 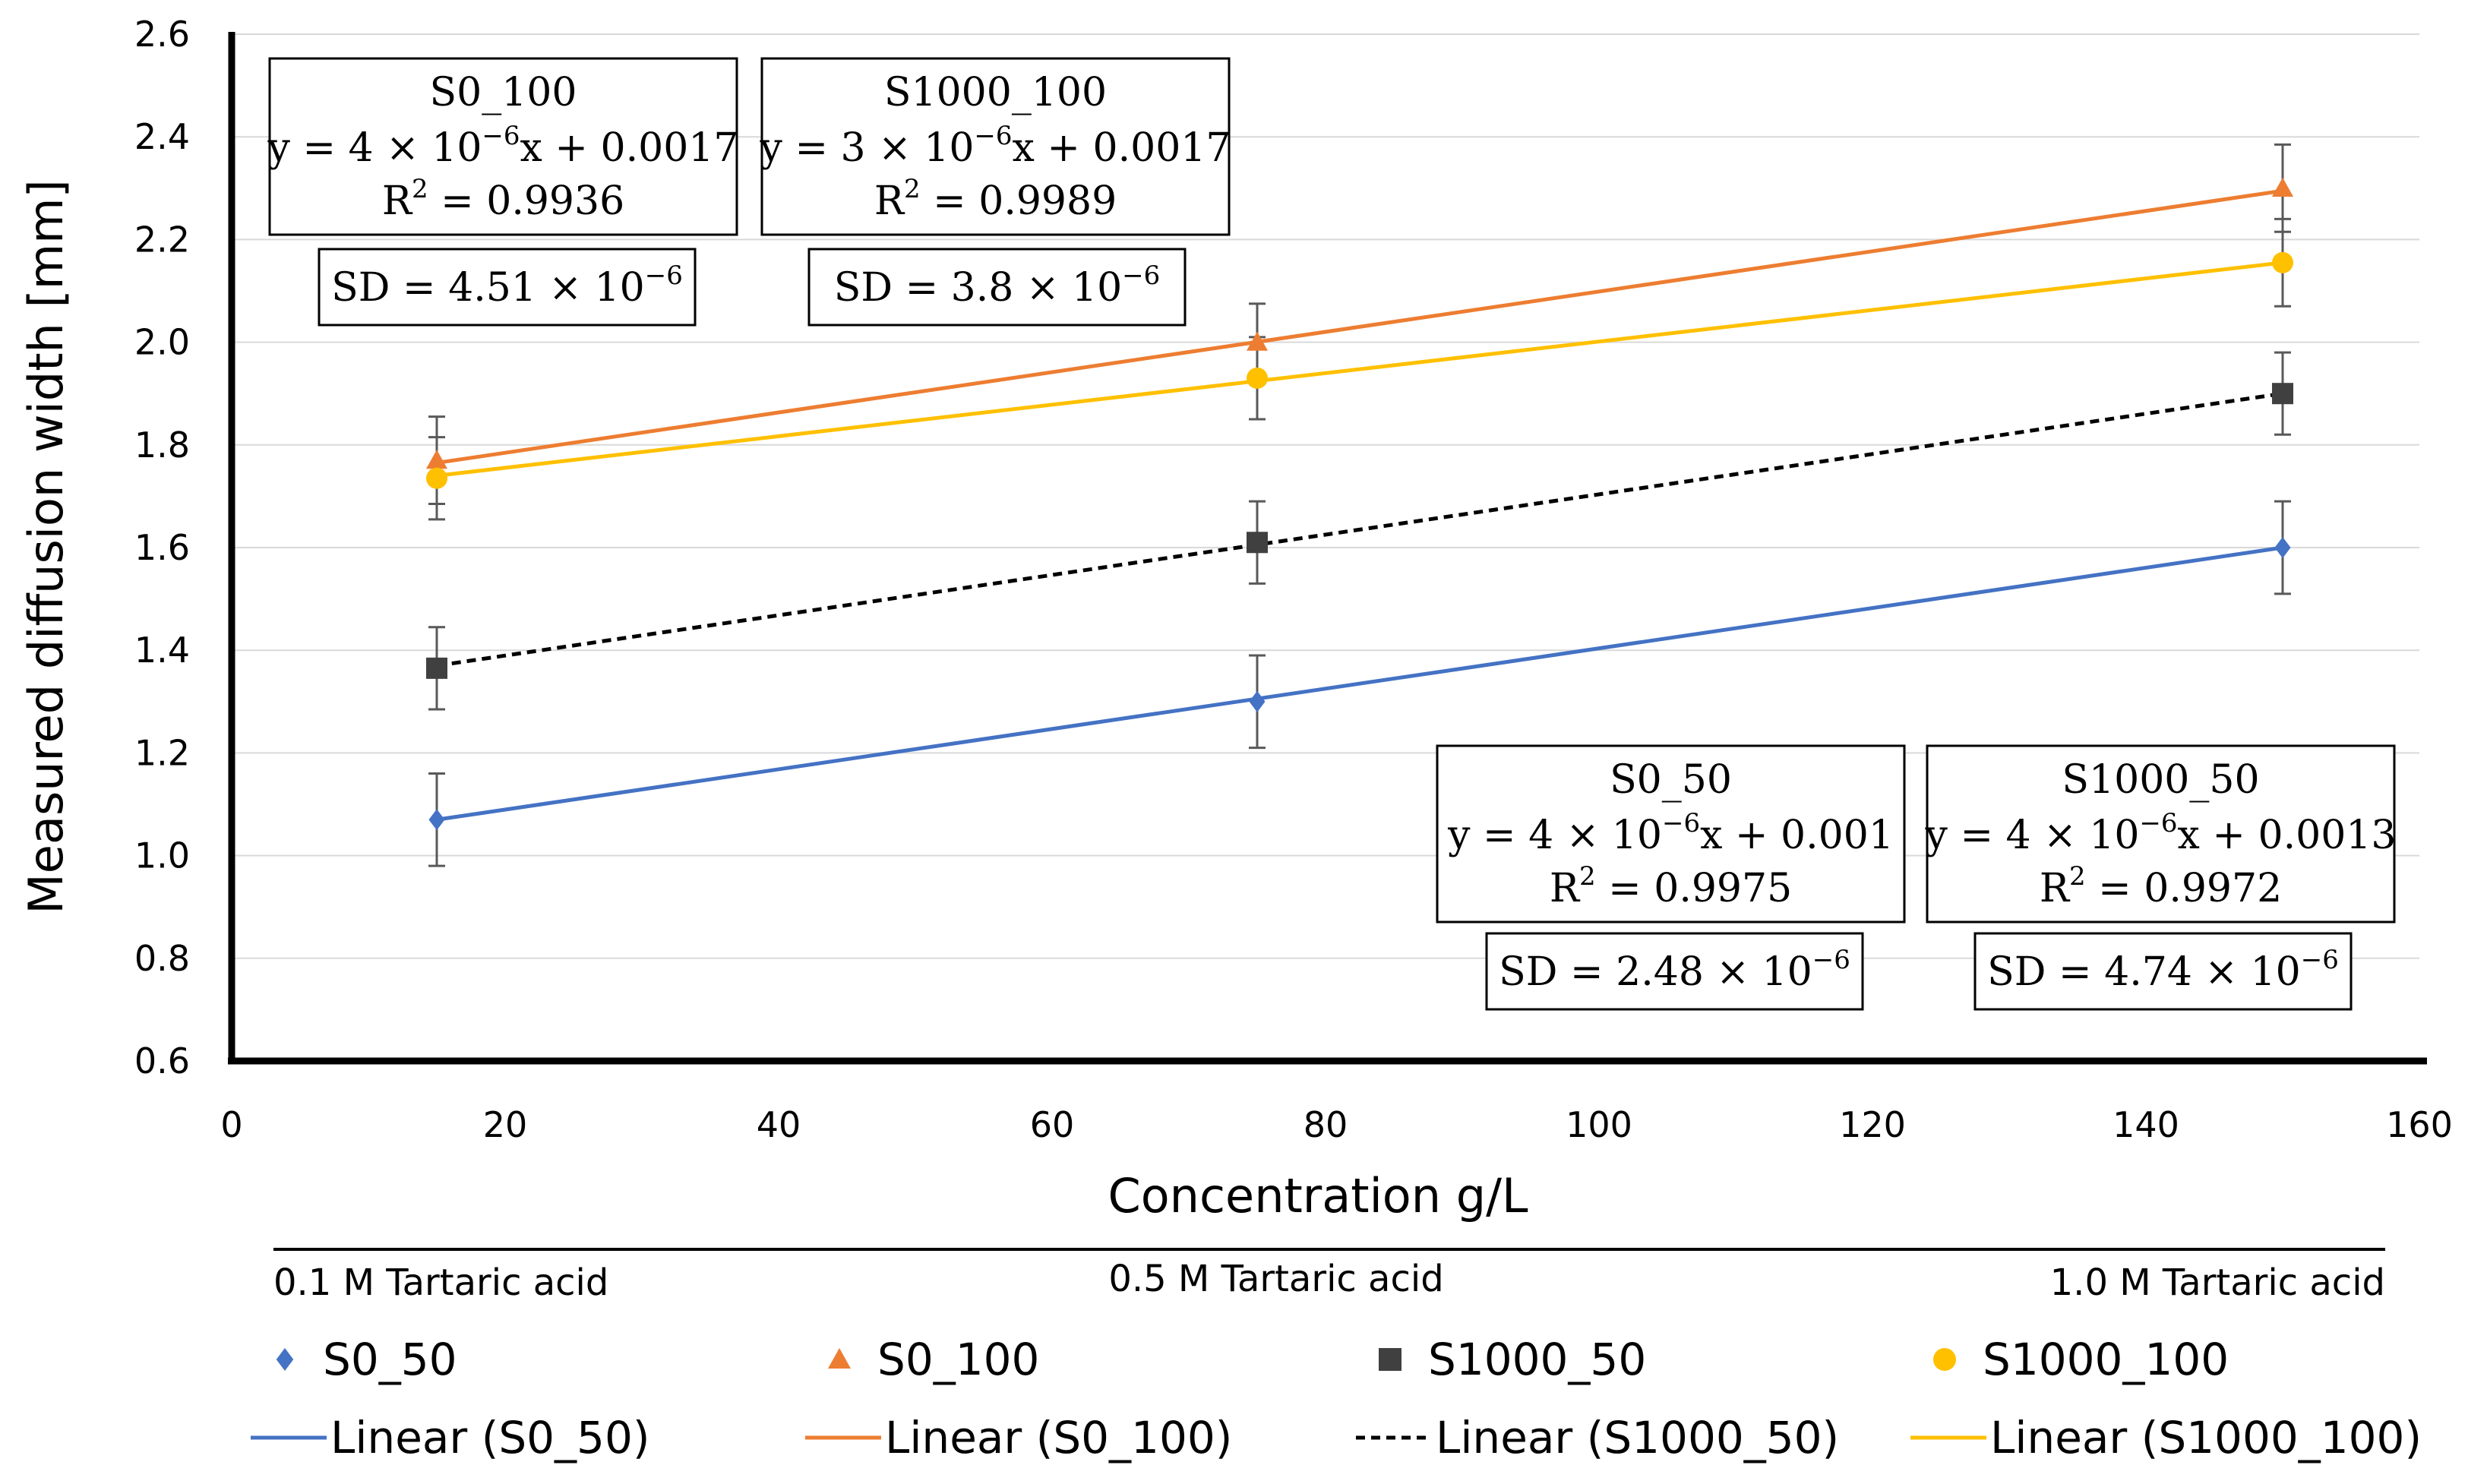 I want to click on y-tick-label: 1.2, so click(x=162, y=752).